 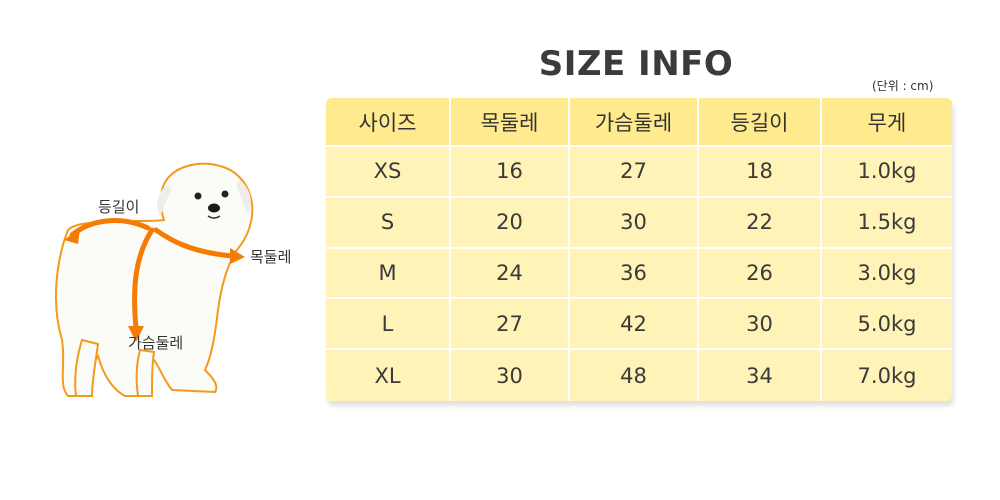 I want to click on header-size: 사이즈, so click(x=388, y=122).